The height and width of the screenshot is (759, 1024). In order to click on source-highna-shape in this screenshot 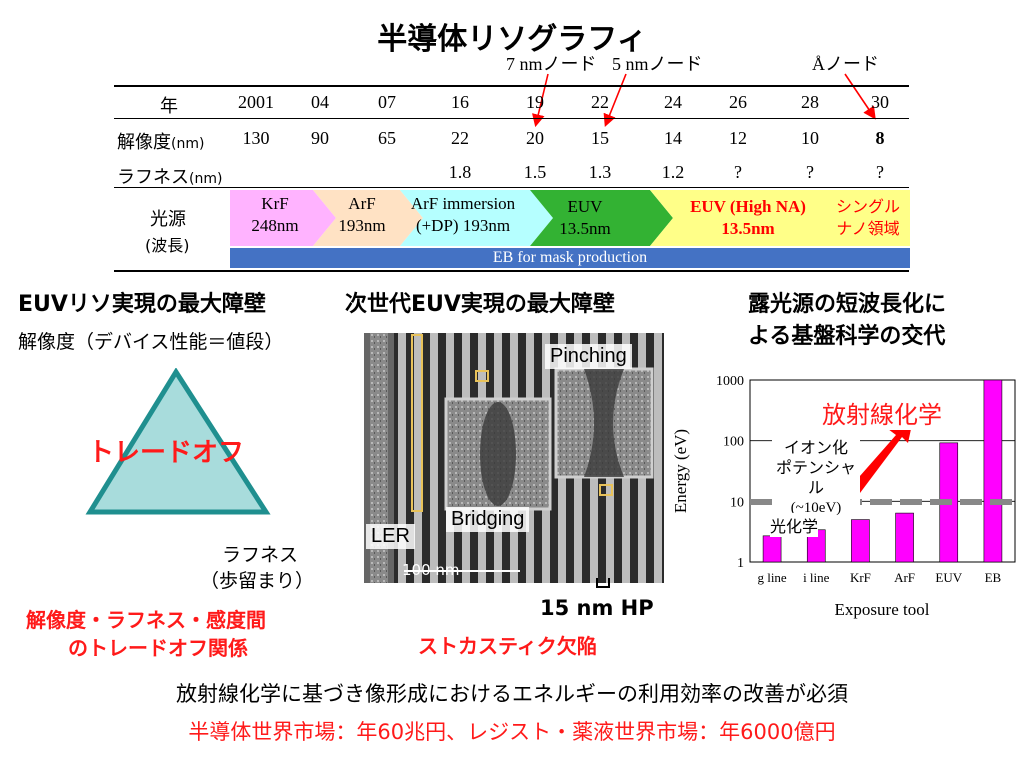, I will do `click(780, 218)`.